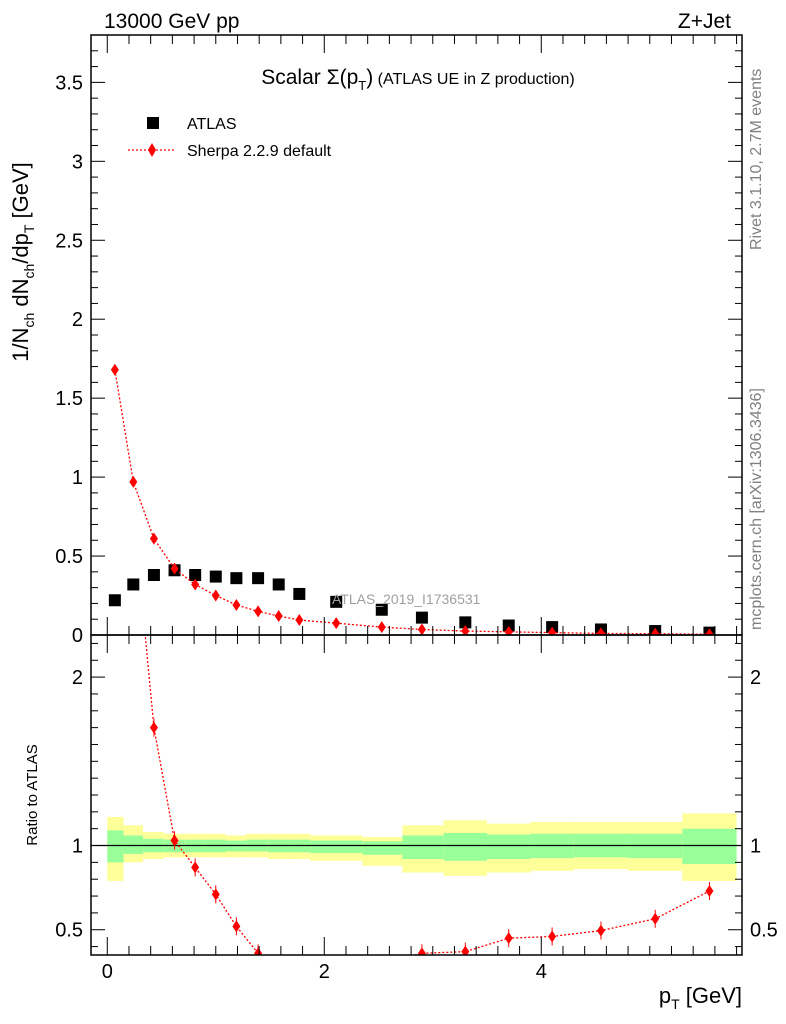 The image size is (786, 1024). What do you see at coordinates (756, 159) in the screenshot?
I see `rivet-version-label: Rivet 3.1.10, 2.7M events` at bounding box center [756, 159].